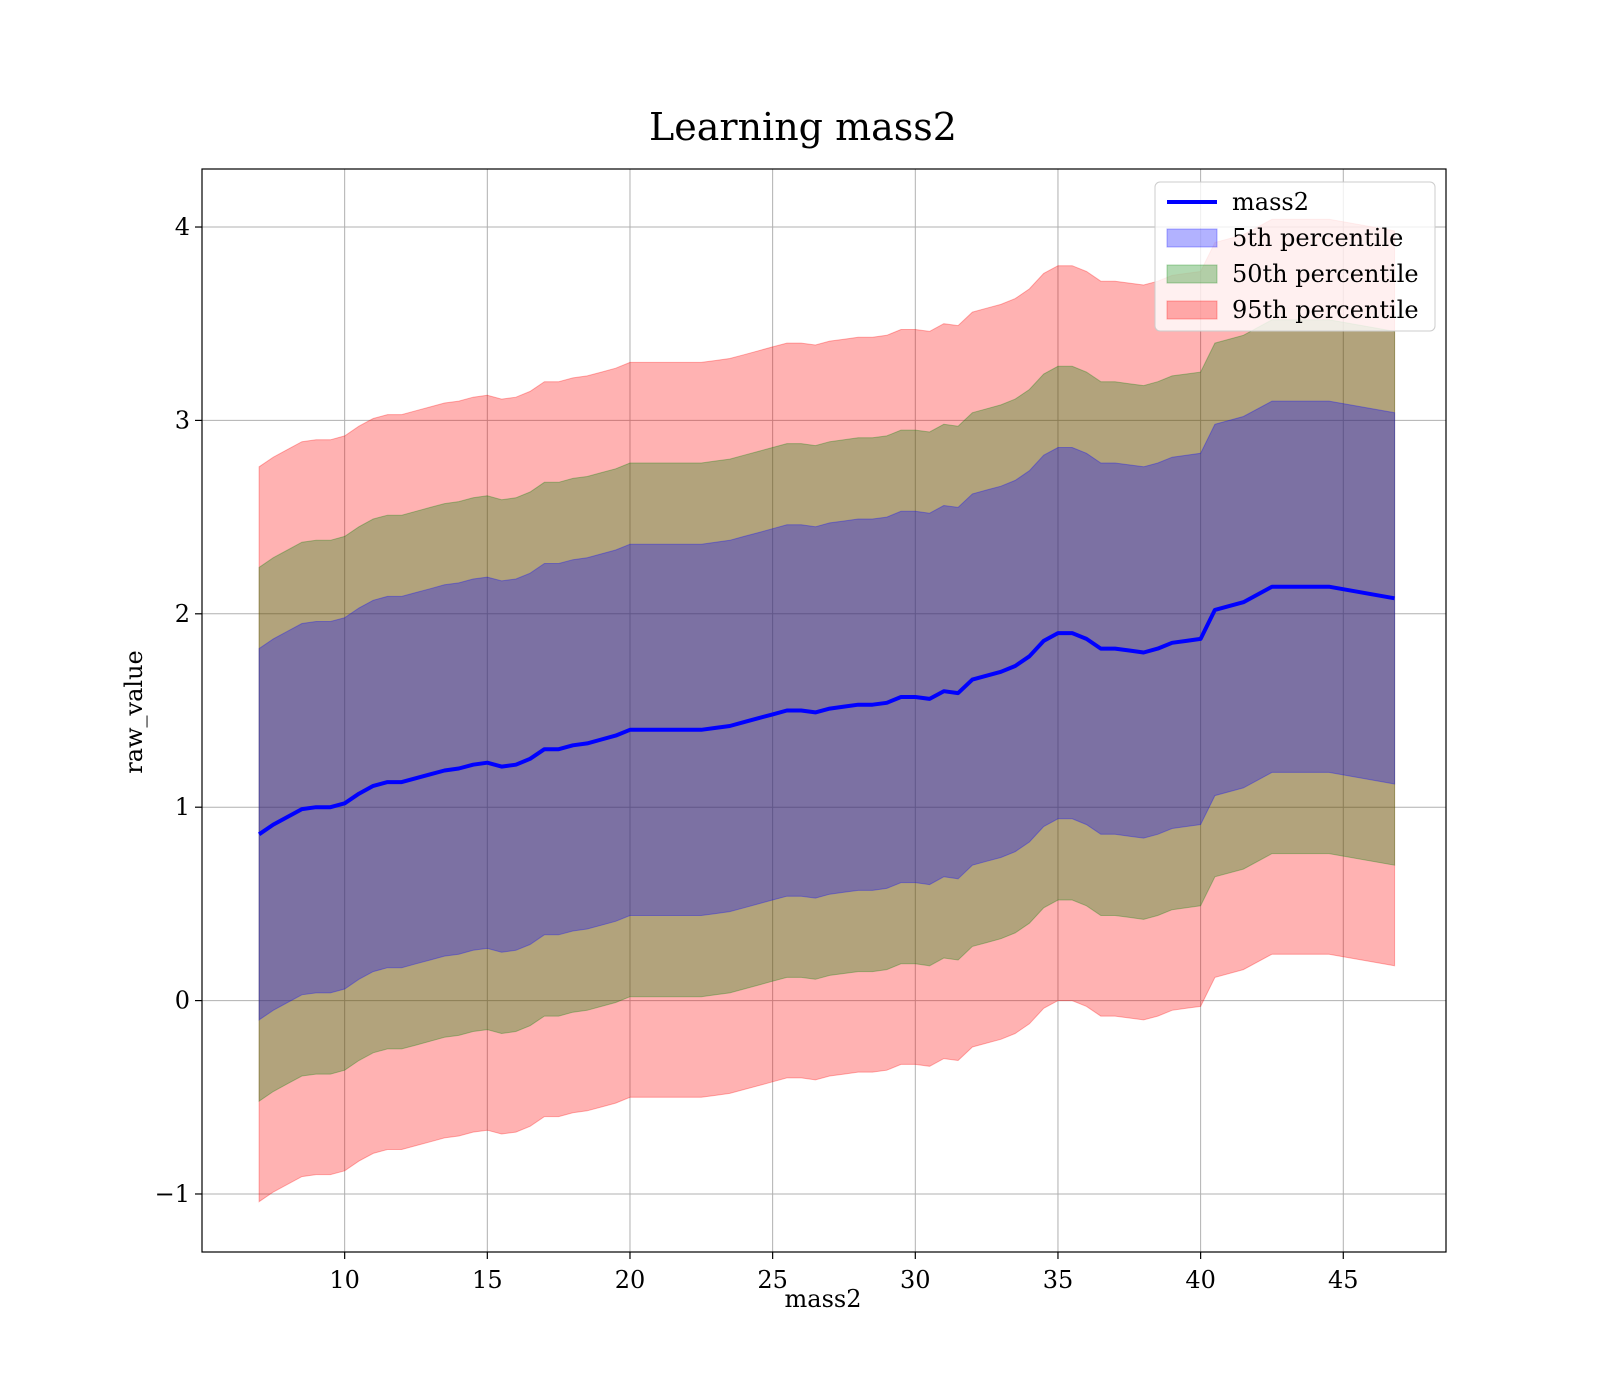 The height and width of the screenshot is (1400, 1600). I want to click on series-line-mass2, so click(826, 710).